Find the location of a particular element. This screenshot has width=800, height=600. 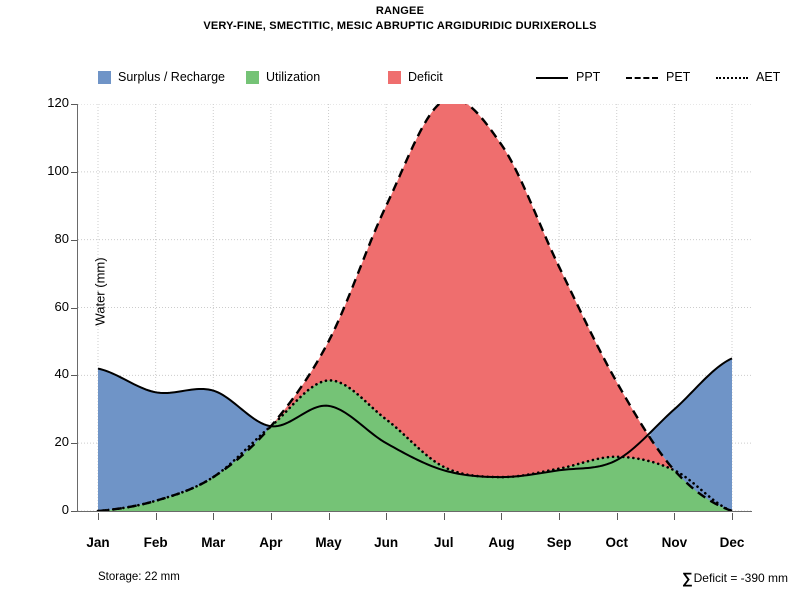

storage-note: Storage: 22 mm is located at coordinates (139, 577).